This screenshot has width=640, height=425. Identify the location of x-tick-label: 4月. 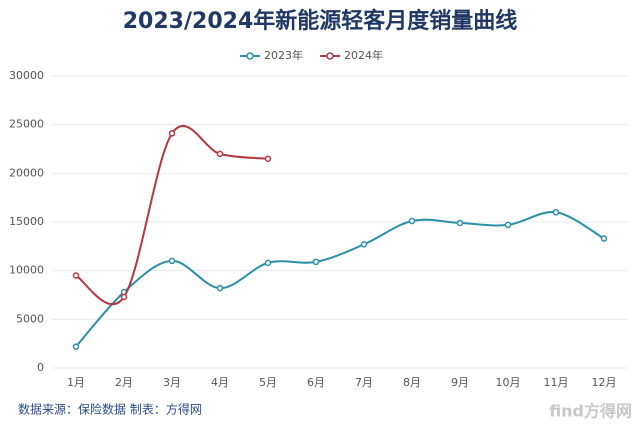
(220, 382).